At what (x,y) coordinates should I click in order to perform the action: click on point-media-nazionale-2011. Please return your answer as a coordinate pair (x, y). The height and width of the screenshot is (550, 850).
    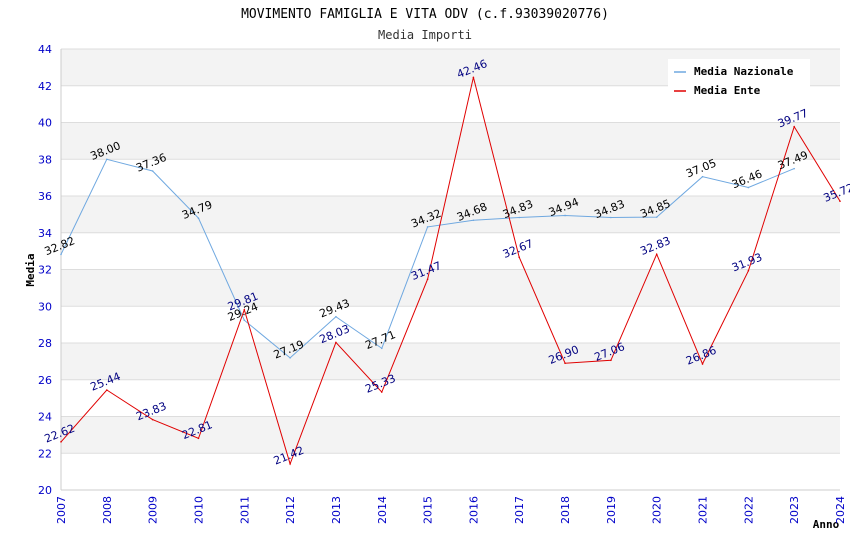
    Looking at the image, I should click on (244, 320).